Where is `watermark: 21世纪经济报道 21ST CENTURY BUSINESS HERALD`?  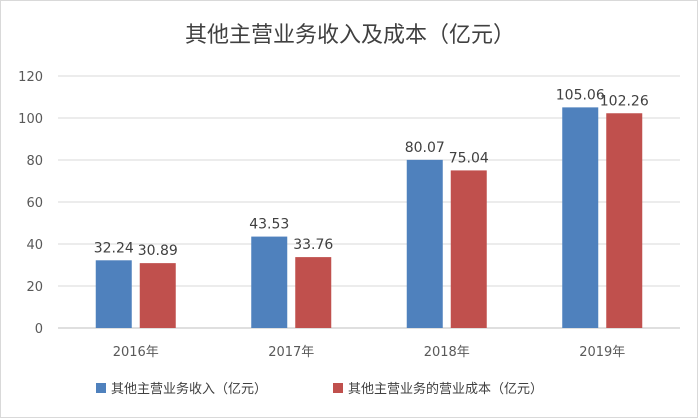 watermark: 21世纪经济报道 21ST CENTURY BUSINESS HERALD is located at coordinates (627, 390).